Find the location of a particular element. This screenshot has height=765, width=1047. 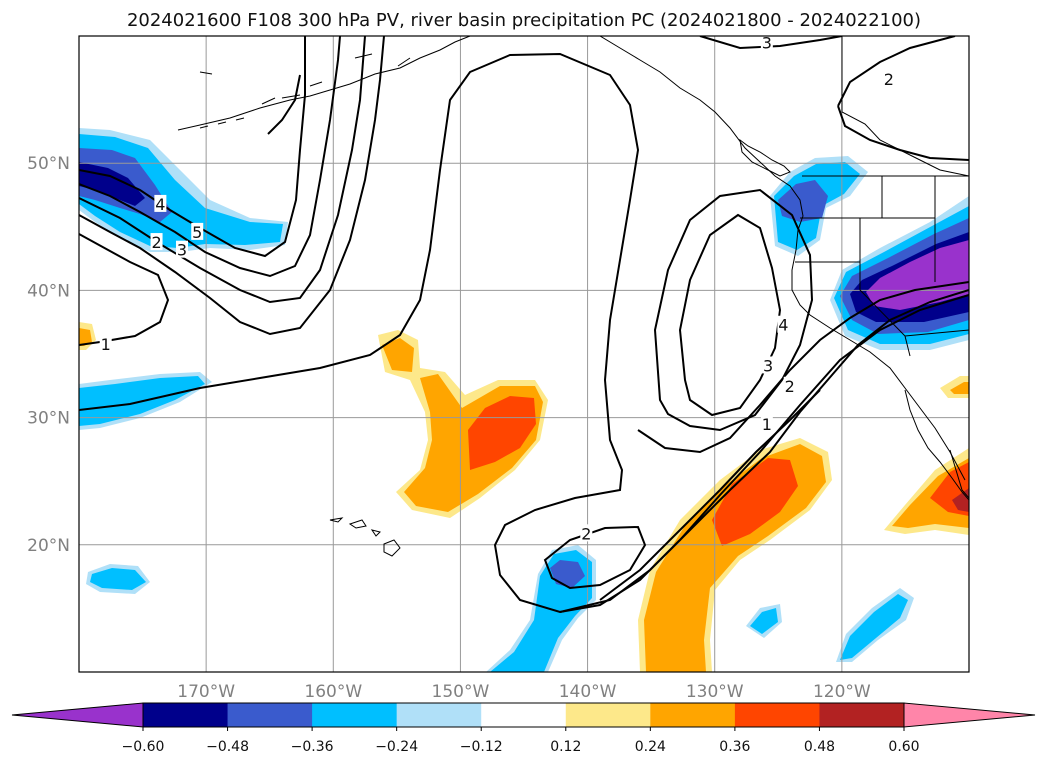

pv-contour-2-northeast is located at coordinates (896, 71).